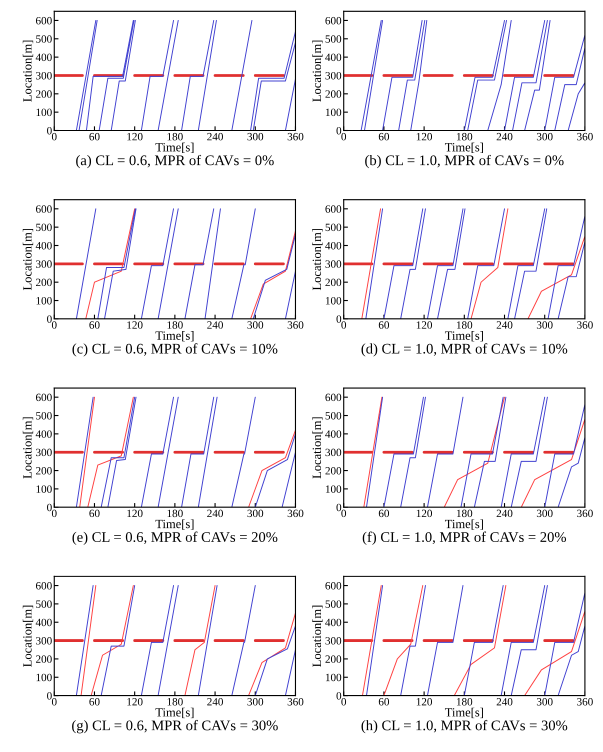 This screenshot has width=603, height=752. I want to click on text: (e) CL = 0.6, MPR of CAVs = 20%, so click(175, 538).